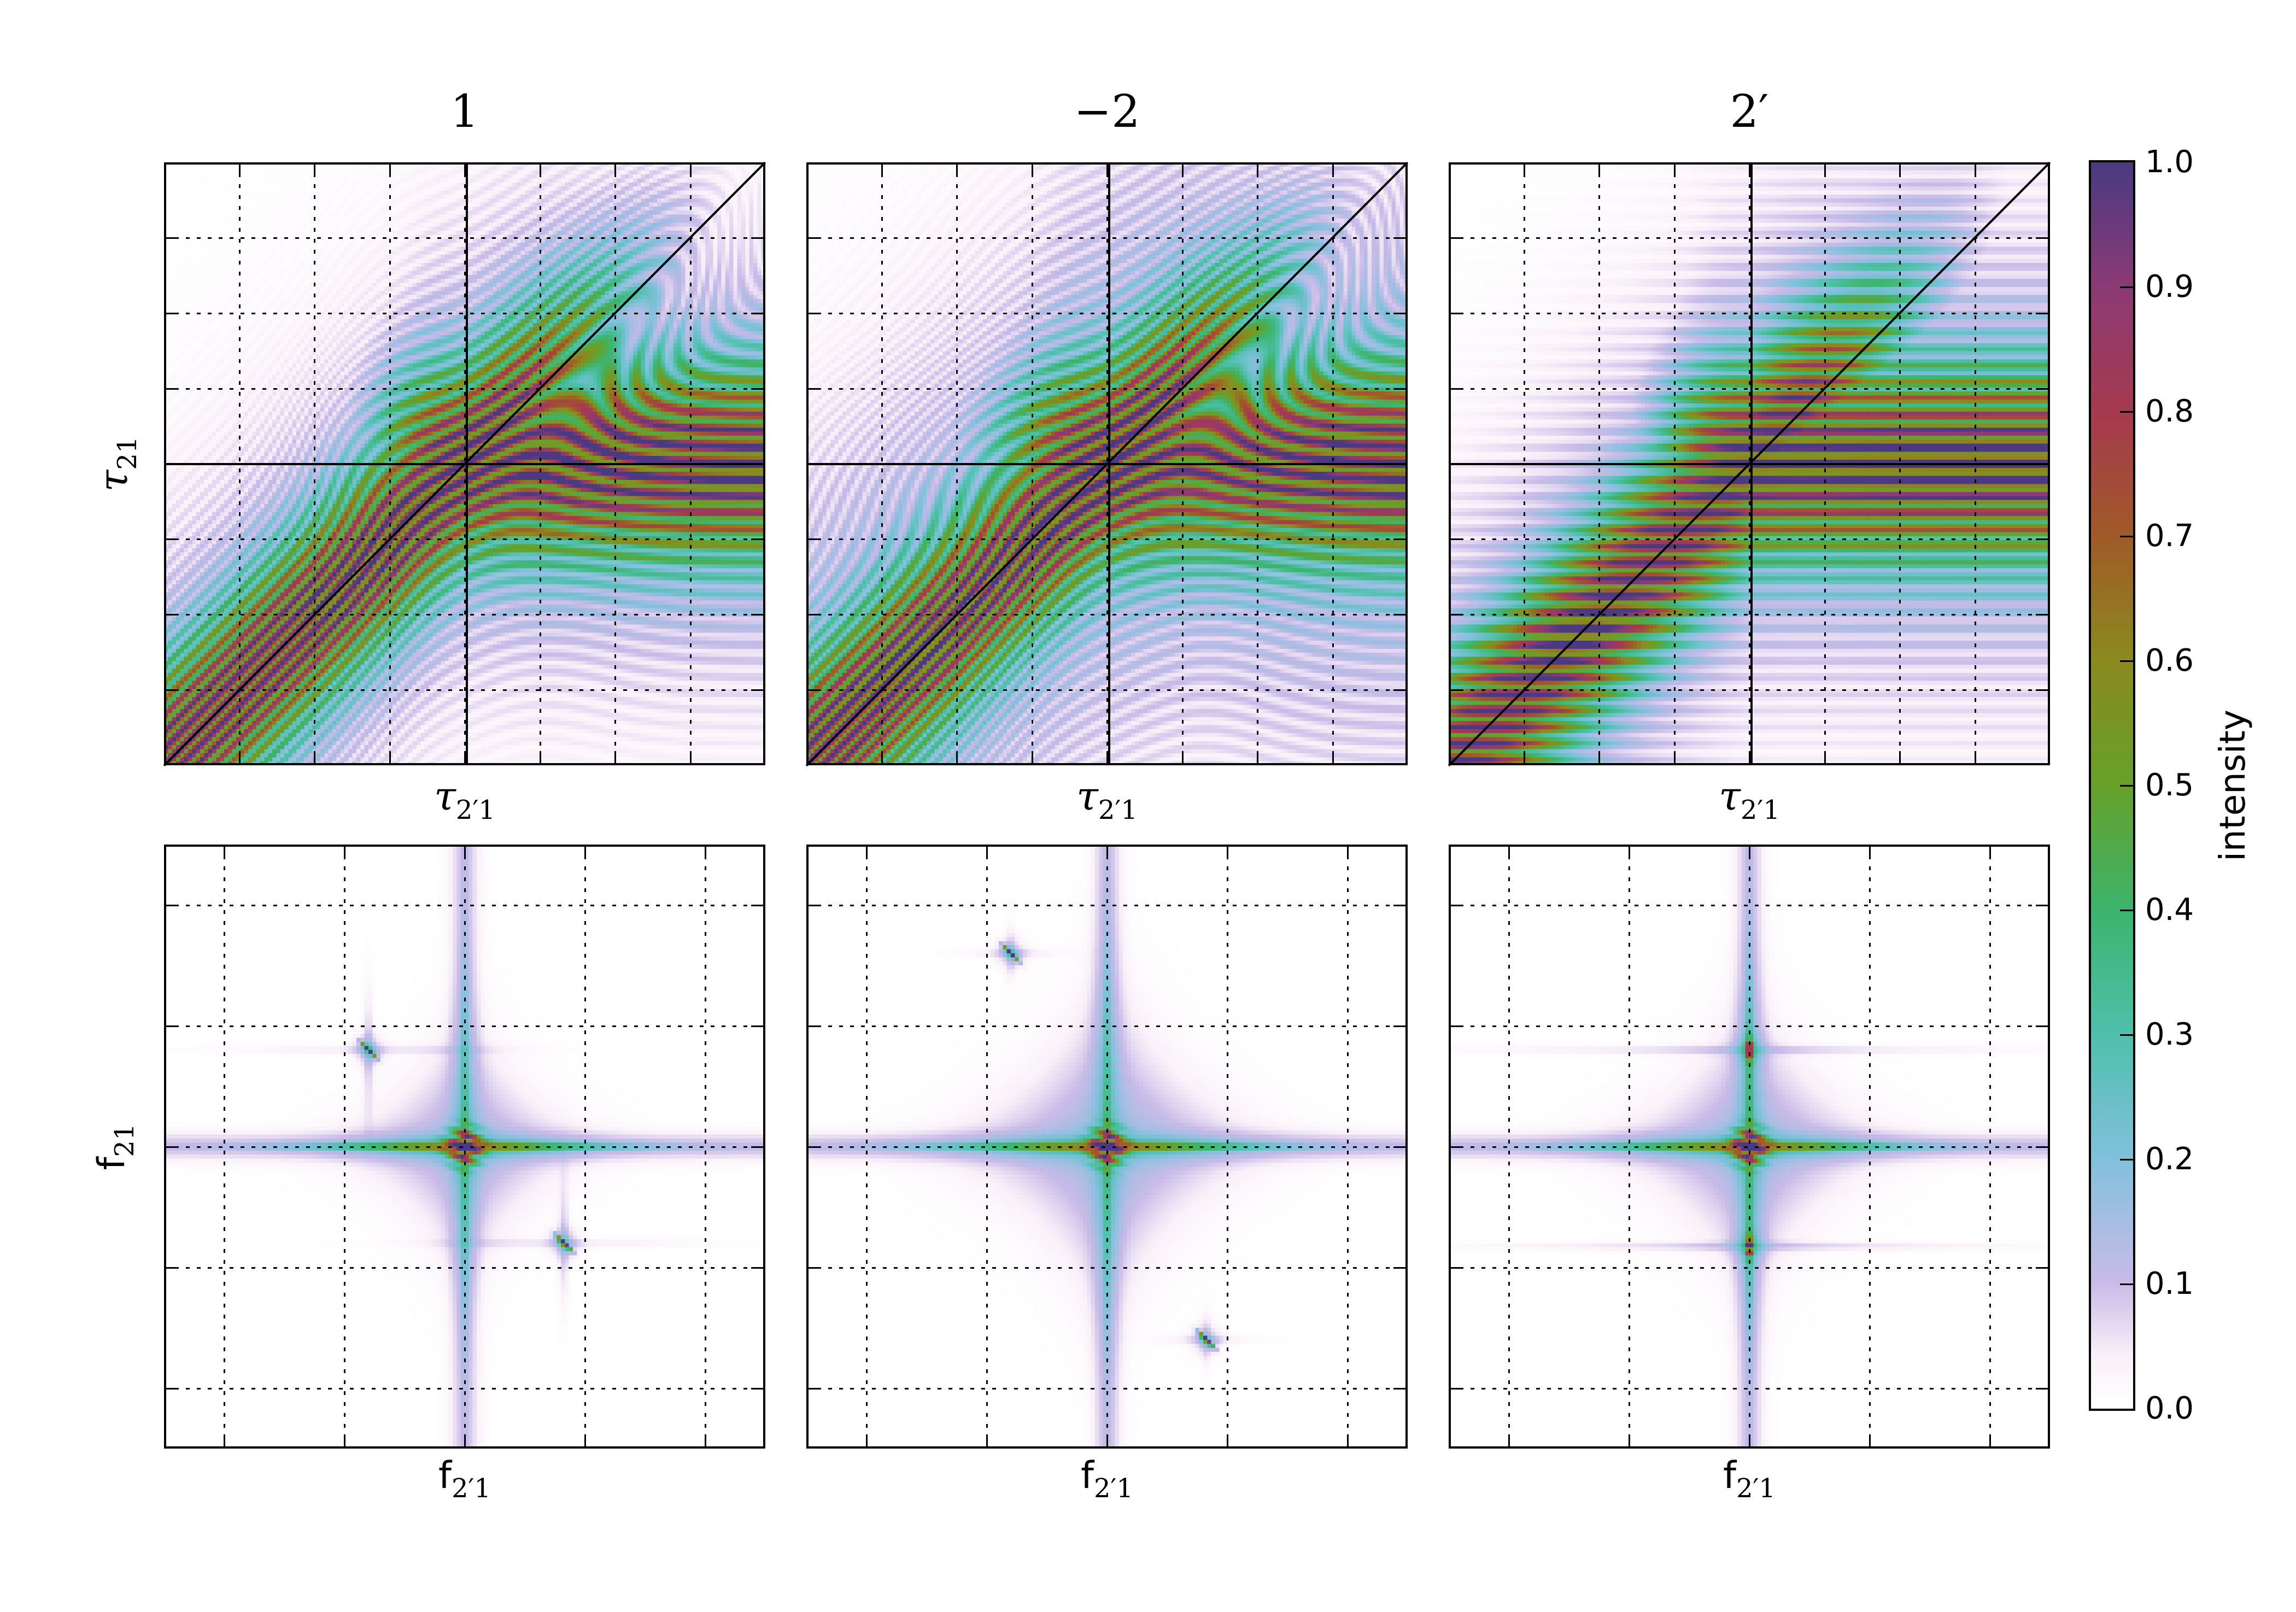 The width and height of the screenshot is (2296, 1612). Describe the element at coordinates (2169, 286) in the screenshot. I see `colorbar-tick-label: 0.9` at that location.